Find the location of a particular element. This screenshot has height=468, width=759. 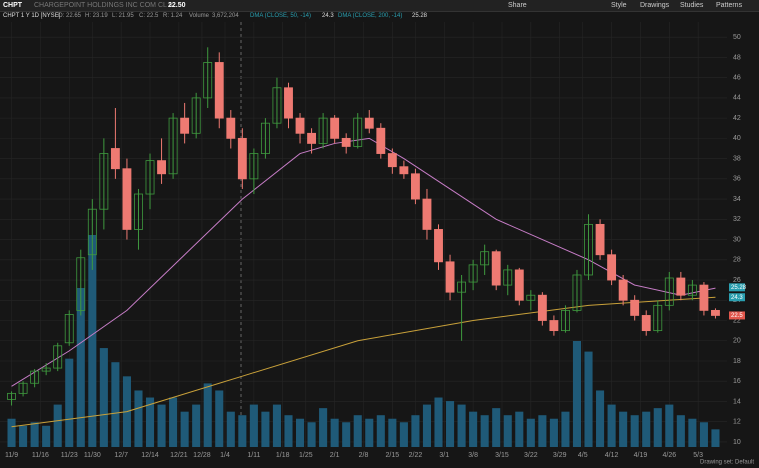

price-tag is located at coordinates (737, 287).